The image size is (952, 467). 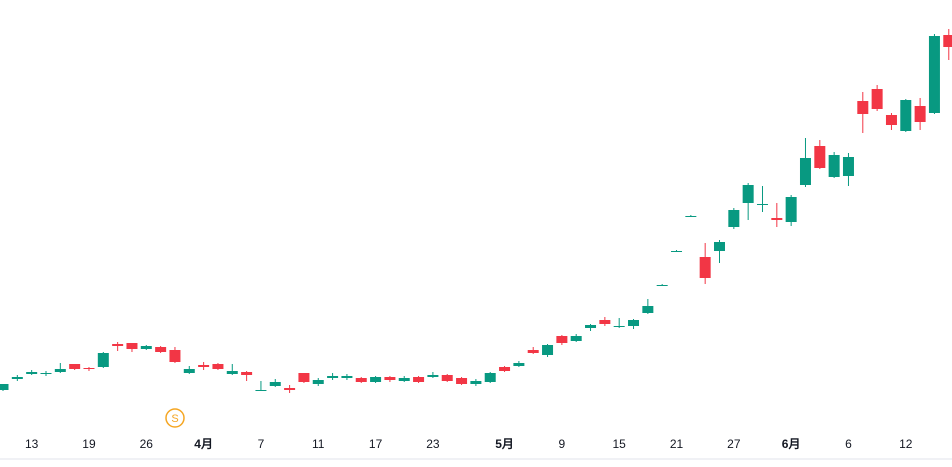 I want to click on x-tick-label: 27, so click(x=734, y=444).